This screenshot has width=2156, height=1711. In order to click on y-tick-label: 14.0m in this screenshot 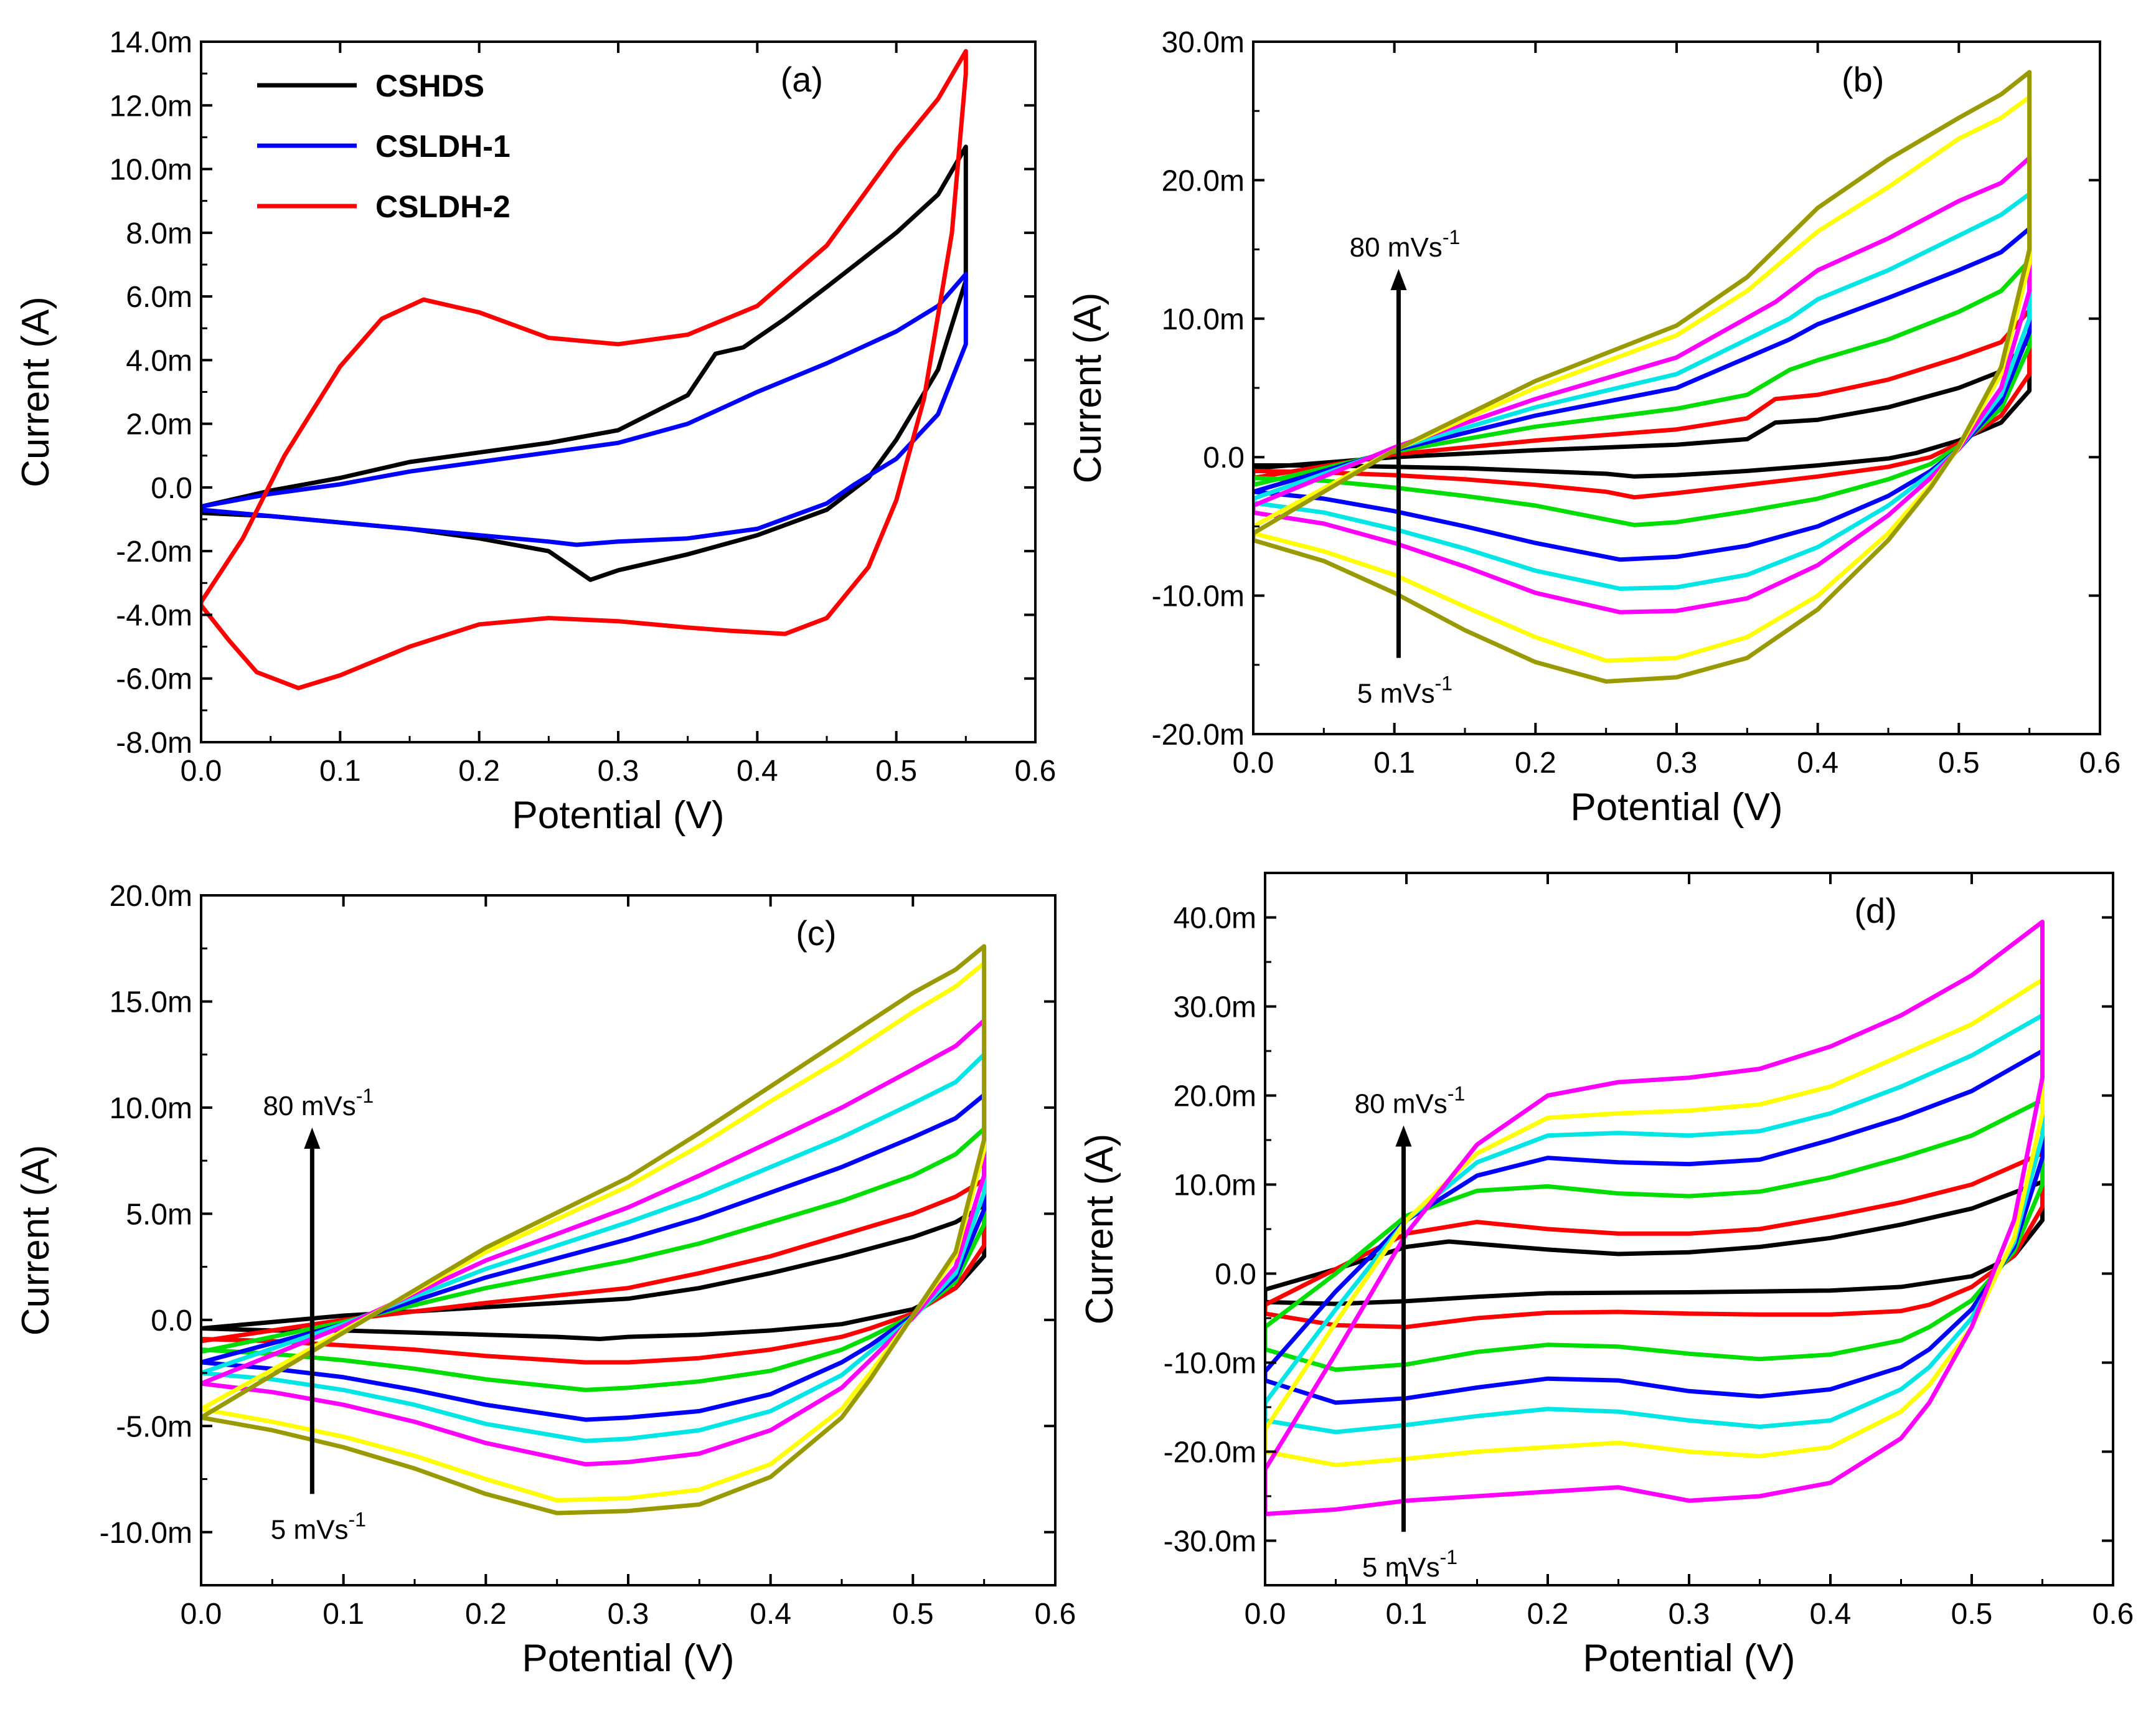, I will do `click(151, 42)`.